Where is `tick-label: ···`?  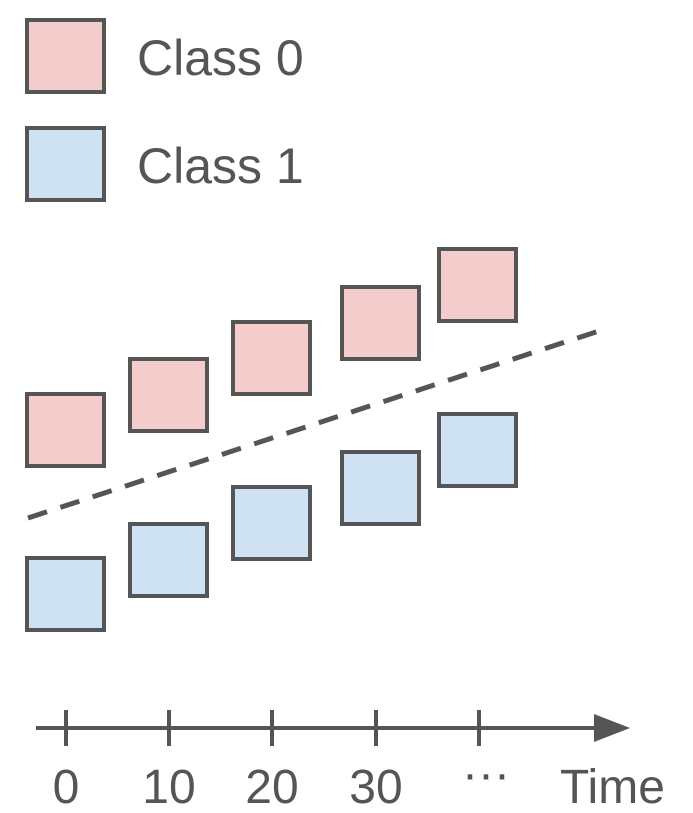
tick-label: ··· is located at coordinates (486, 774).